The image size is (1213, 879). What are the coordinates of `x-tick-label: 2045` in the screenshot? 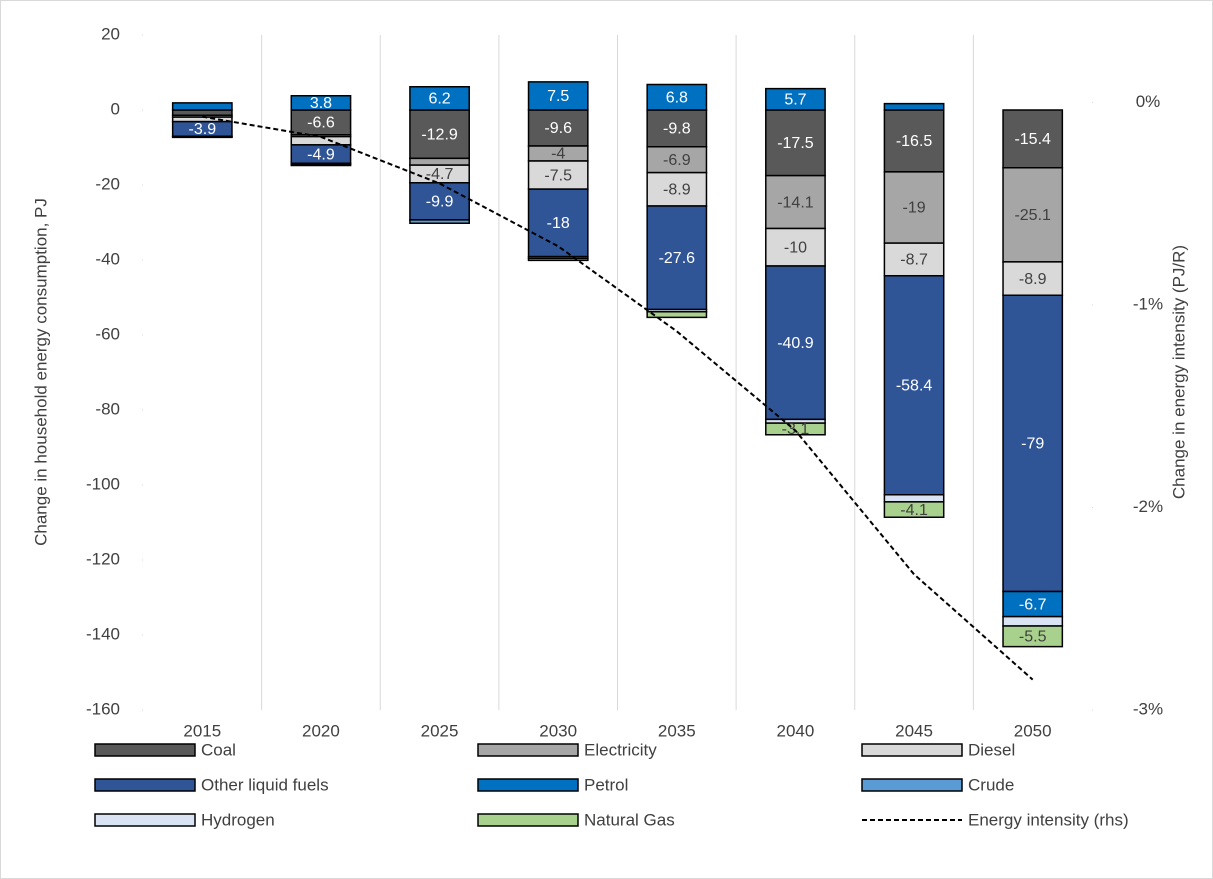 It's located at (914, 730).